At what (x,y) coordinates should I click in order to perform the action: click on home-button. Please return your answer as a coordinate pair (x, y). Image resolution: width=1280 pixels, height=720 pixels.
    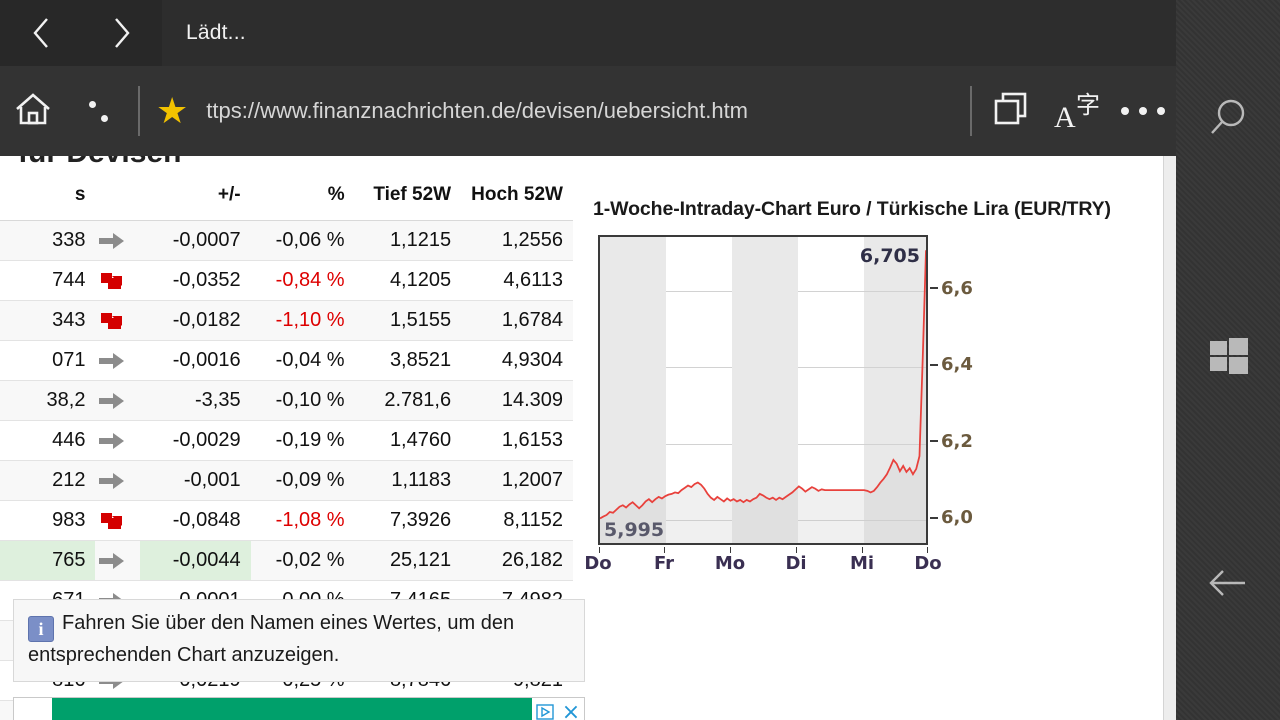
    Looking at the image, I should click on (33, 111).